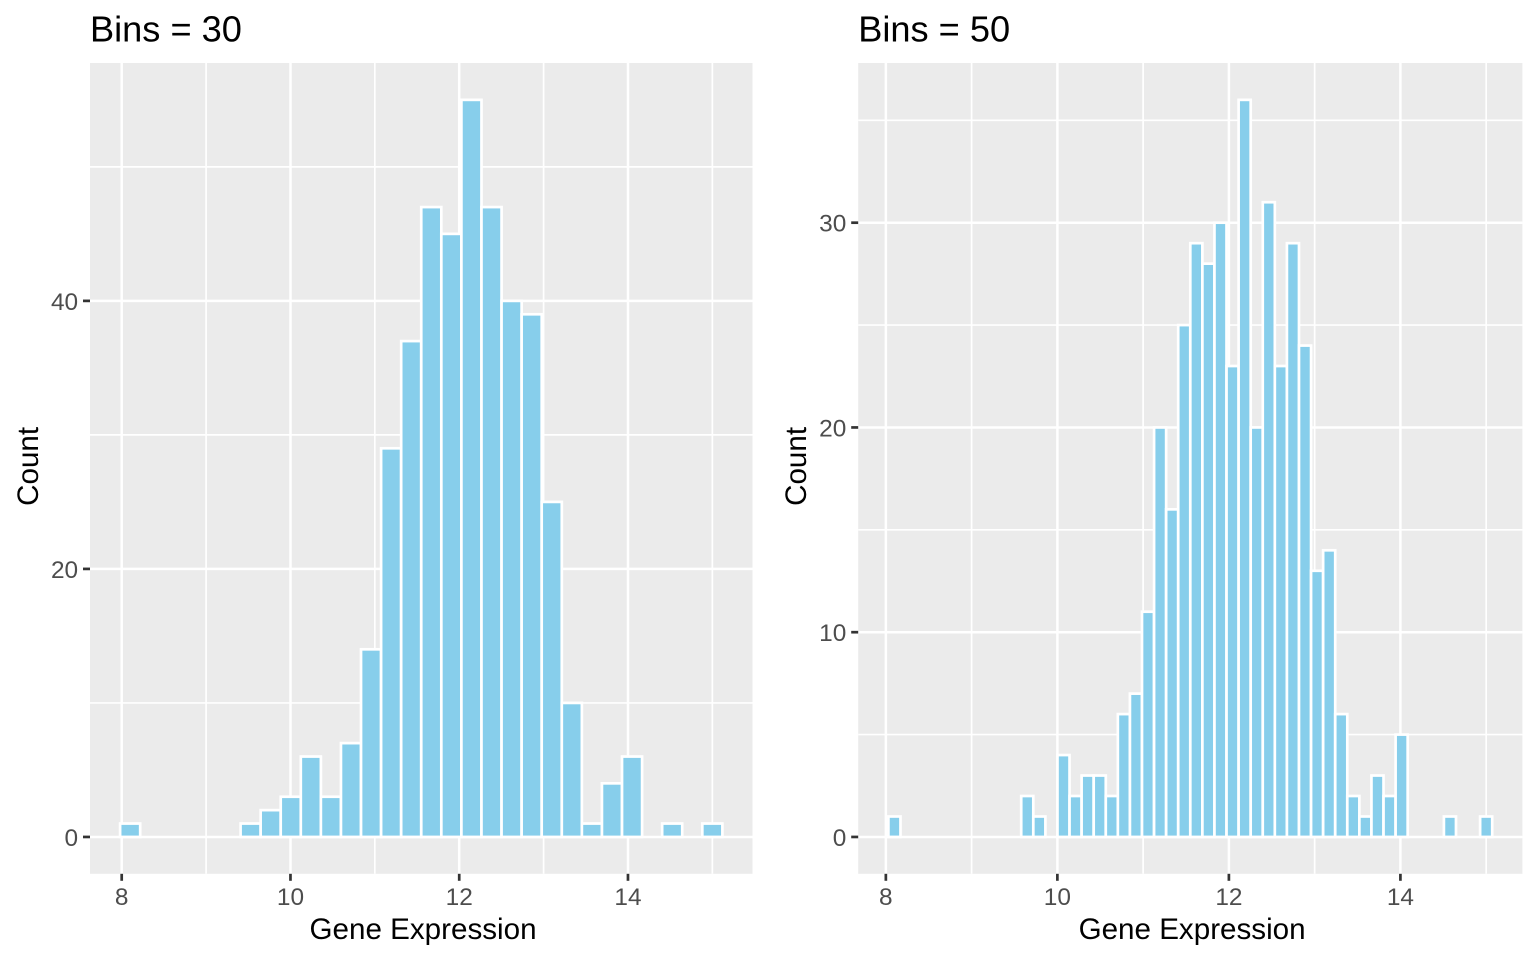  I want to click on svg-text: Bins = 30, so click(166, 29).